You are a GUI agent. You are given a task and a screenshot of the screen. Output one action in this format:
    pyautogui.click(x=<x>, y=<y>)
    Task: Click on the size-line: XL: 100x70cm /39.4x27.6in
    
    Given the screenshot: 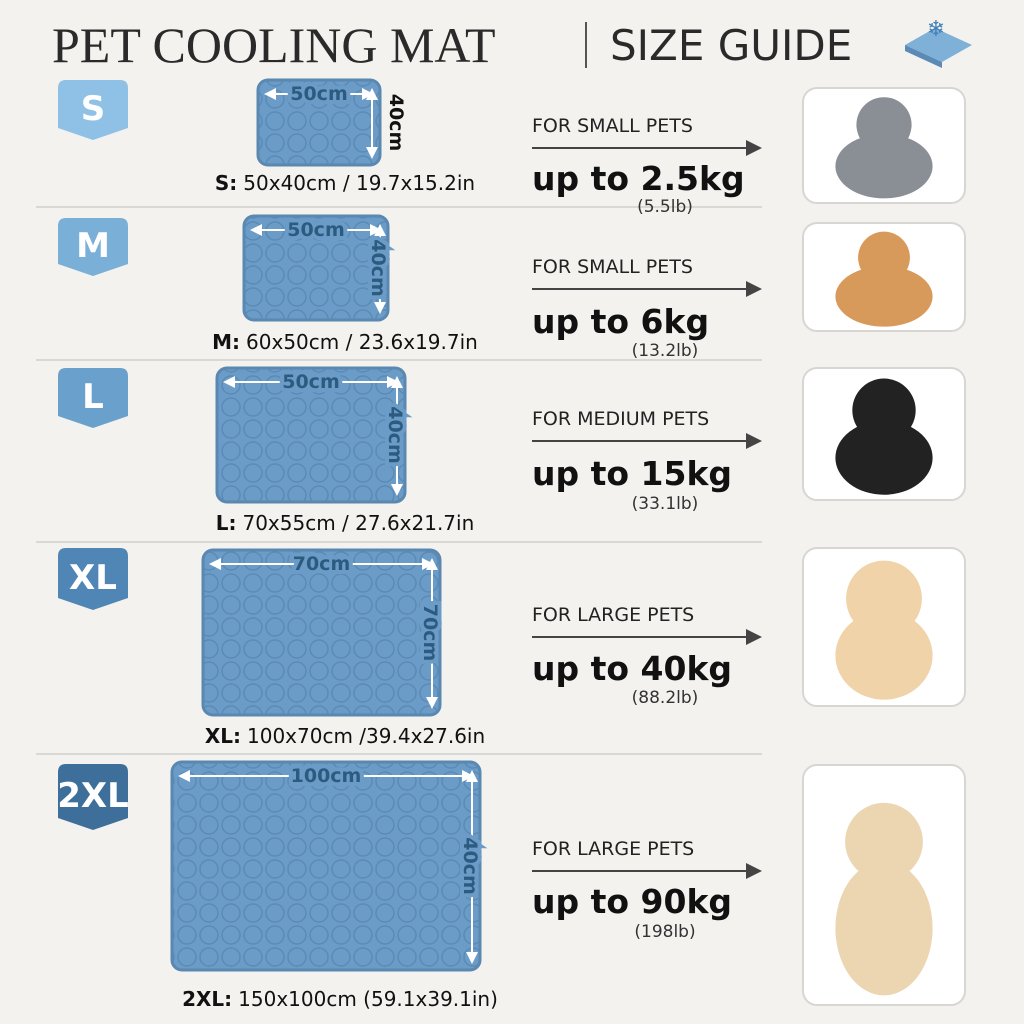 What is the action you would take?
    pyautogui.click(x=345, y=736)
    